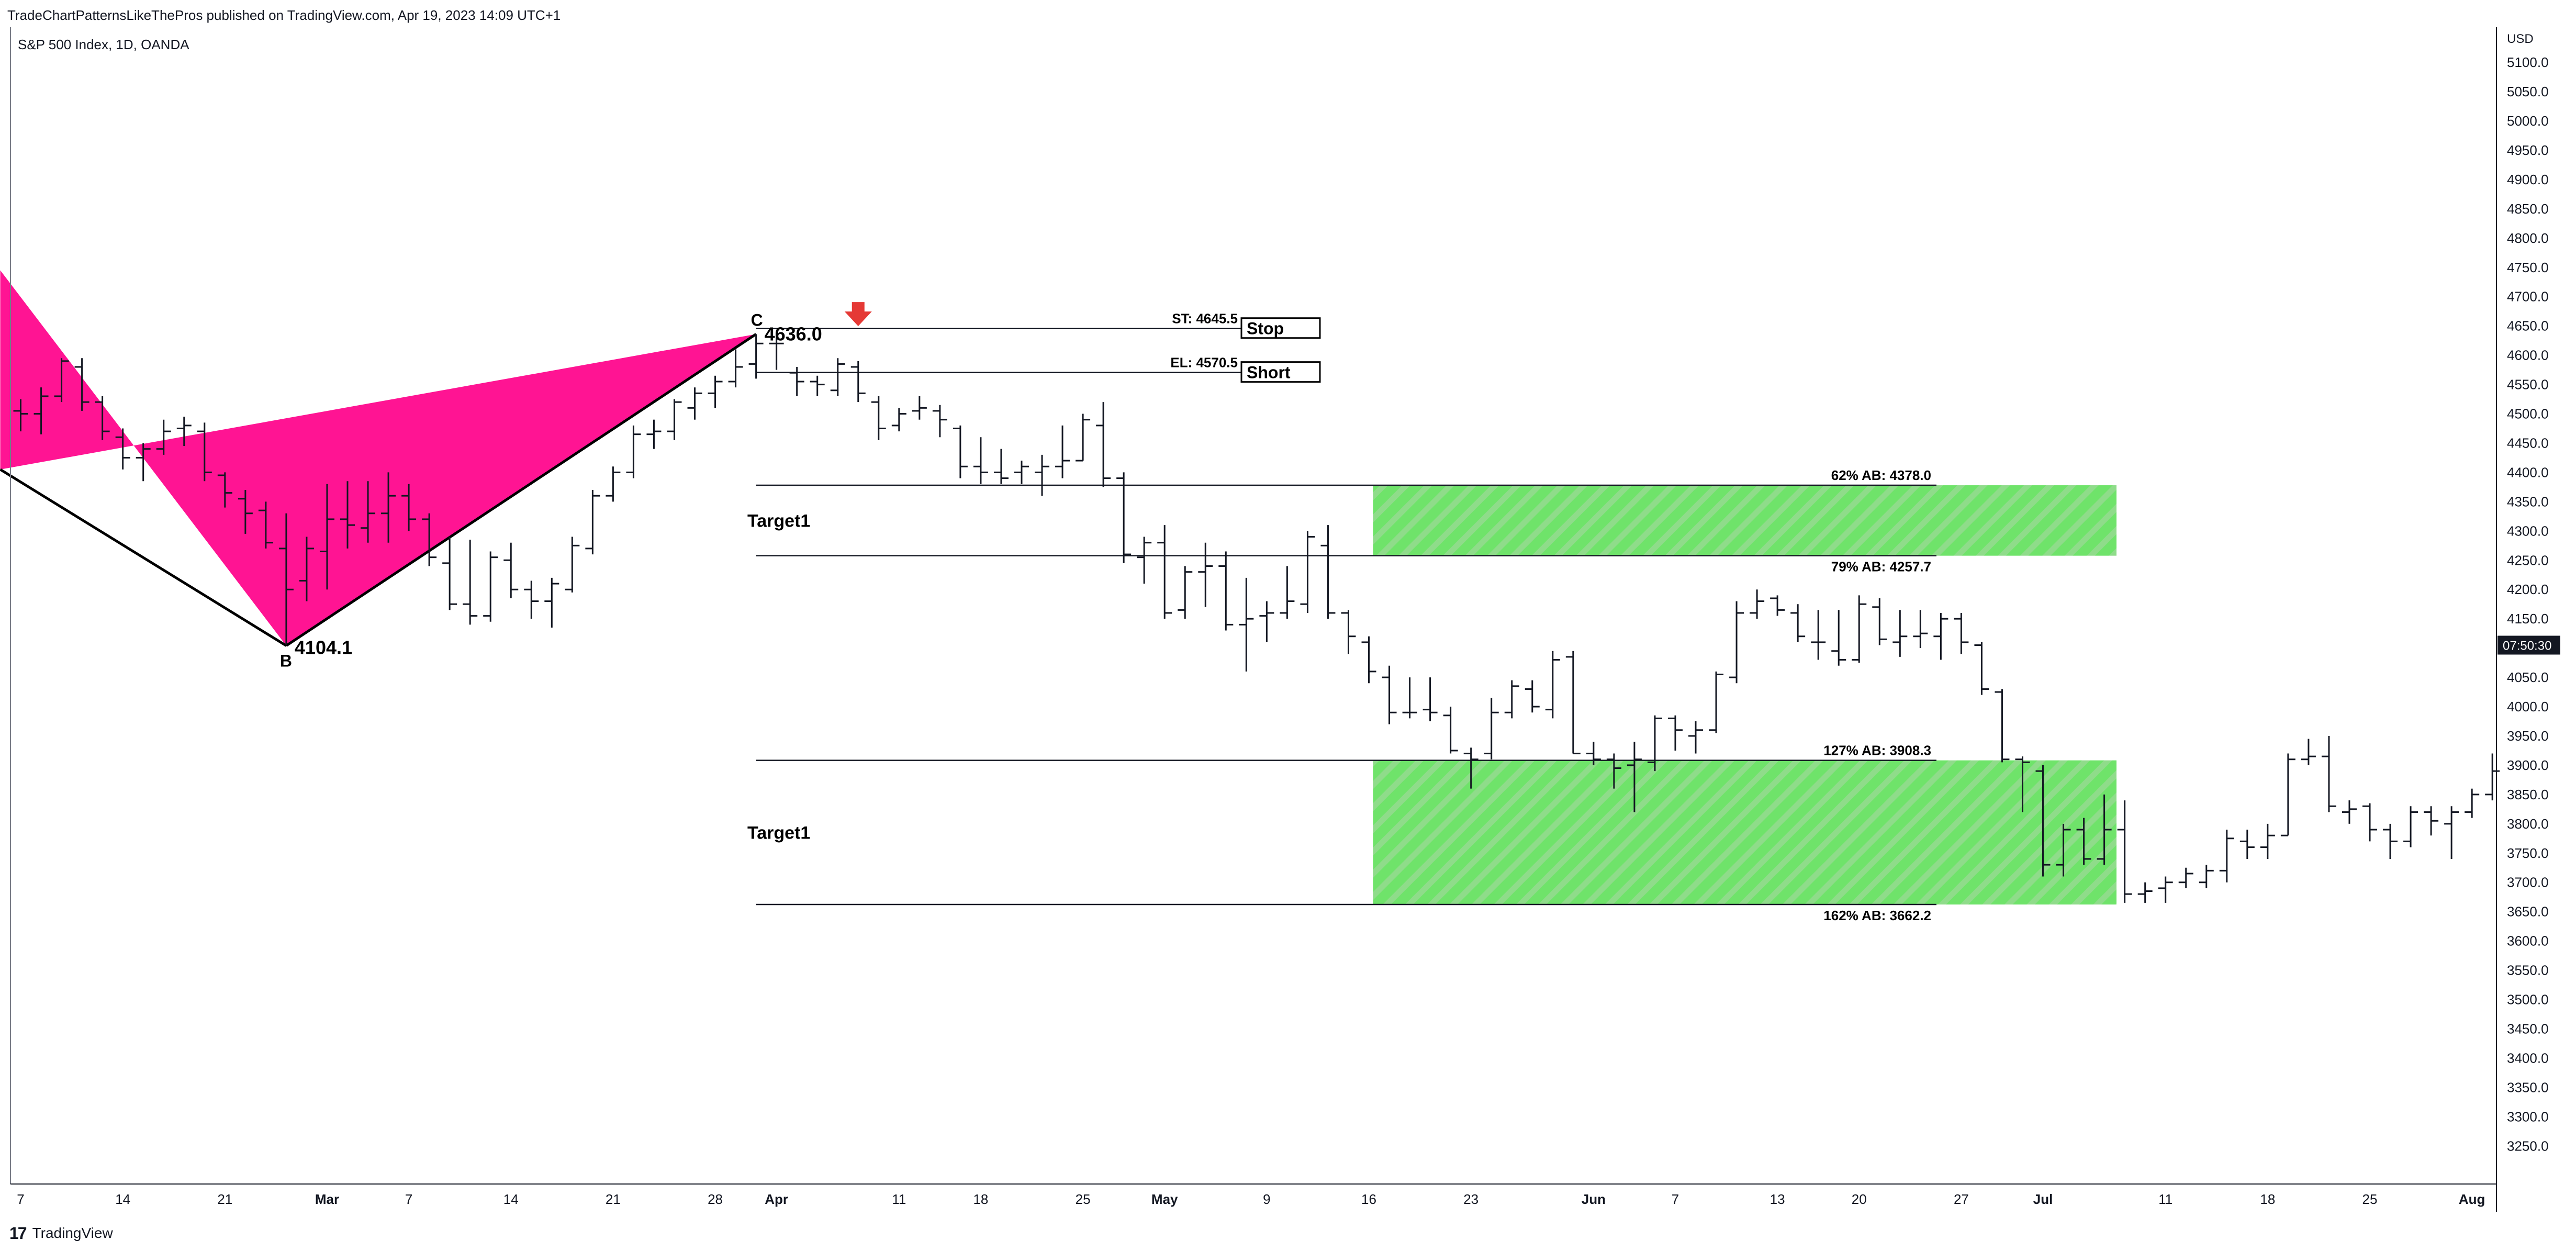 The width and height of the screenshot is (2576, 1251). Describe the element at coordinates (1777, 1199) in the screenshot. I see `time-tick-label: 13` at that location.